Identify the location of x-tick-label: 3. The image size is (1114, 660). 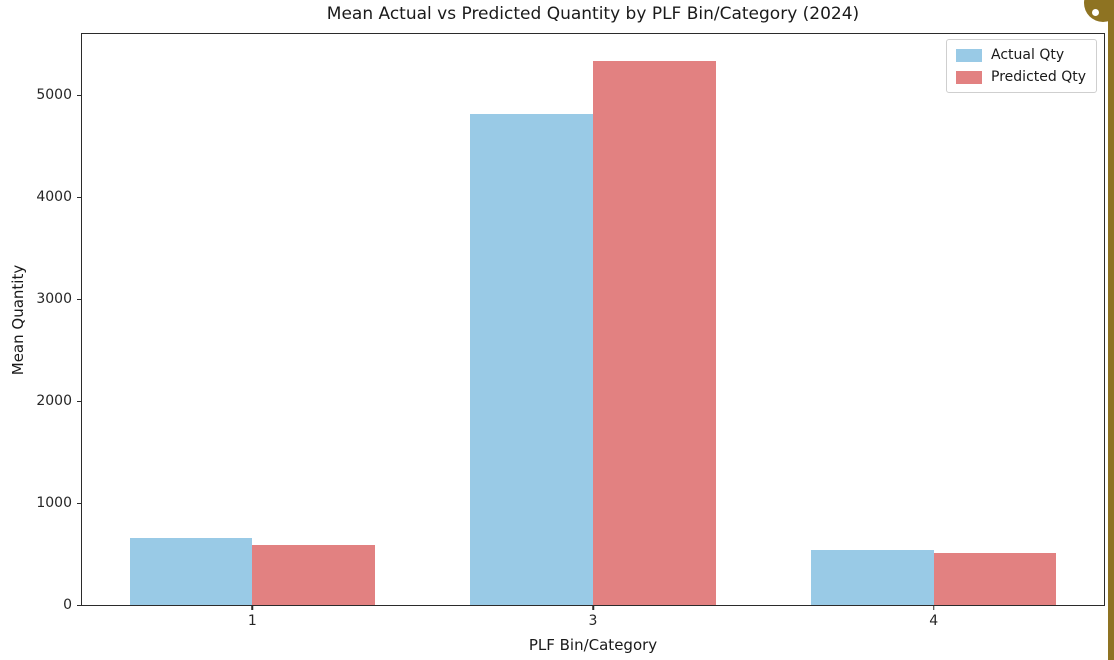
(593, 621).